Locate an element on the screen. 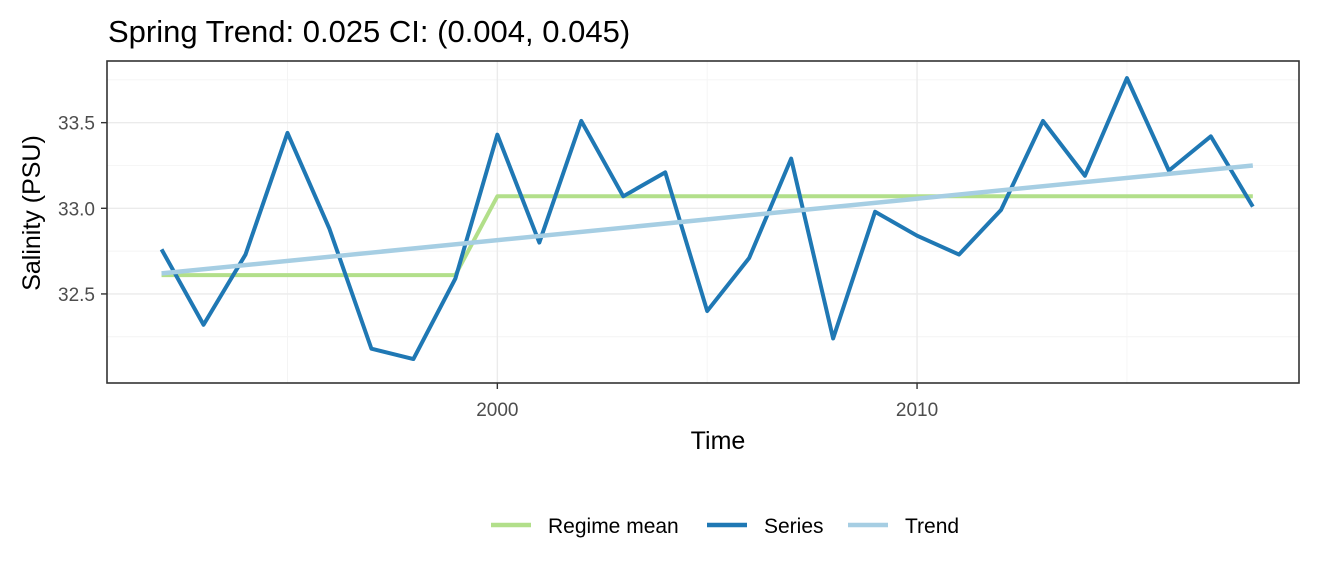  y-axis-title: Salinity (PSU) is located at coordinates (32, 213).